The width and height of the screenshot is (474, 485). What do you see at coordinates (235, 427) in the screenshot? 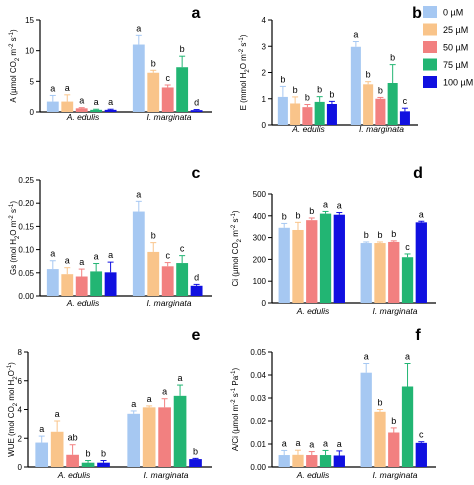
I see `y-axis-label-part: A/Ci (µmol m` at bounding box center [235, 427].